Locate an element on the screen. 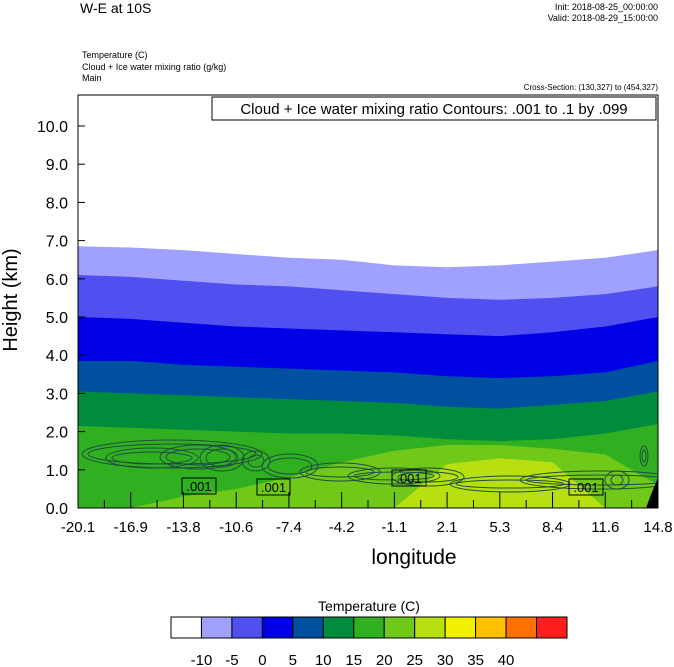 This screenshot has height=667, width=674. contour-label-0: .001 is located at coordinates (198, 486).